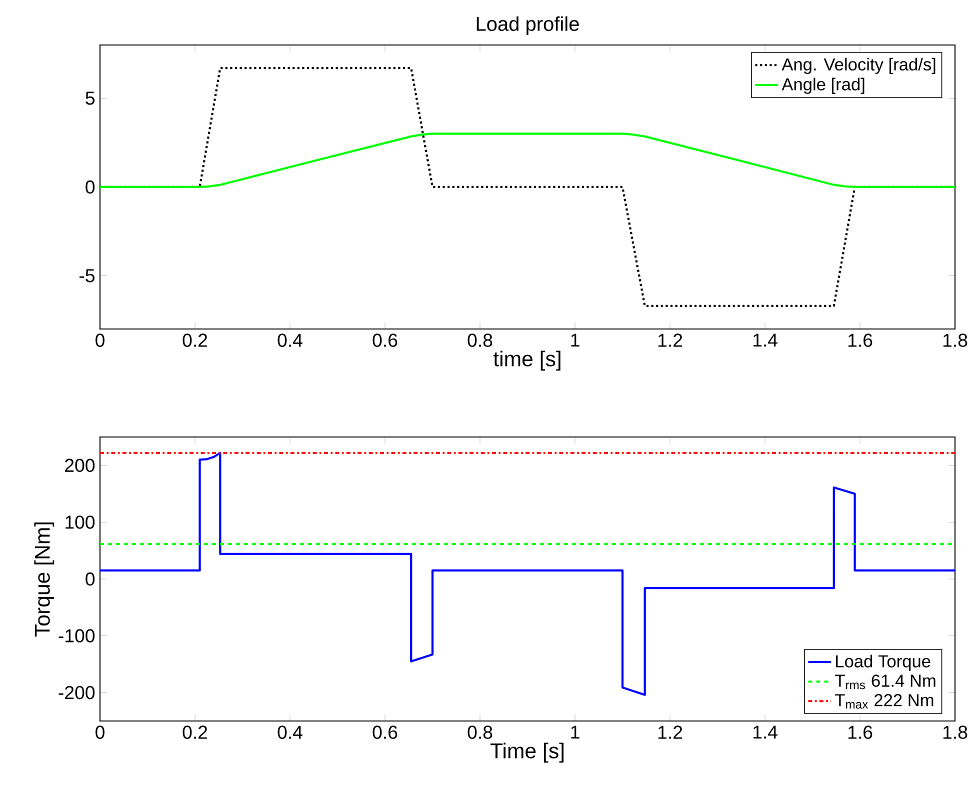  I want to click on y-axis-title: Torque [Nm], so click(44, 579).